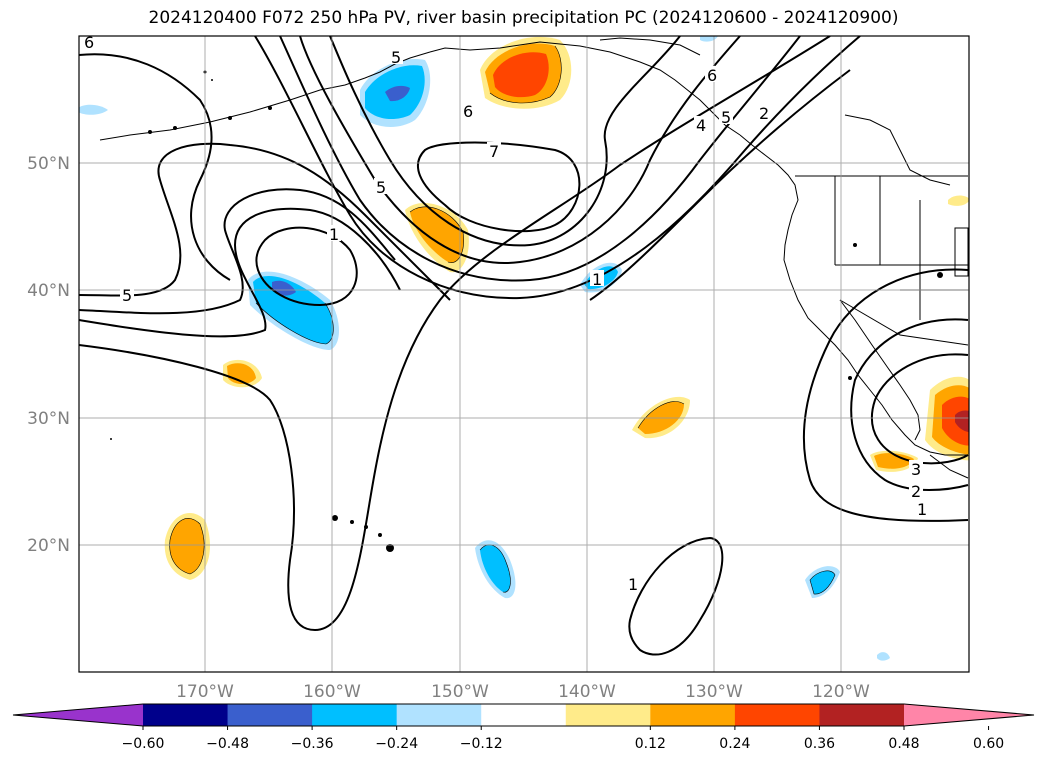 Image resolution: width=1047 pixels, height=765 pixels. I want to click on colorbar-extend-low, so click(78, 715).